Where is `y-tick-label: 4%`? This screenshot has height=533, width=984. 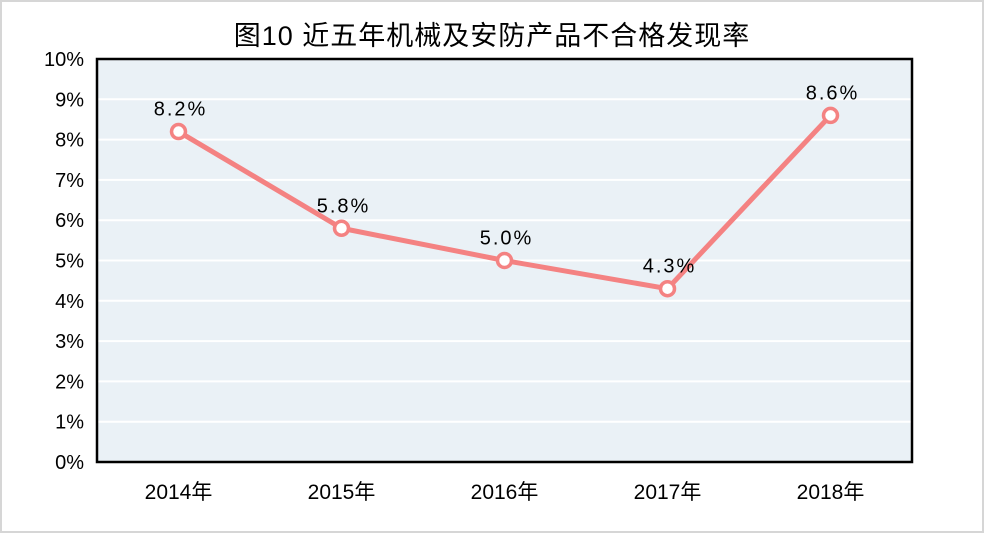
y-tick-label: 4% is located at coordinates (69, 302).